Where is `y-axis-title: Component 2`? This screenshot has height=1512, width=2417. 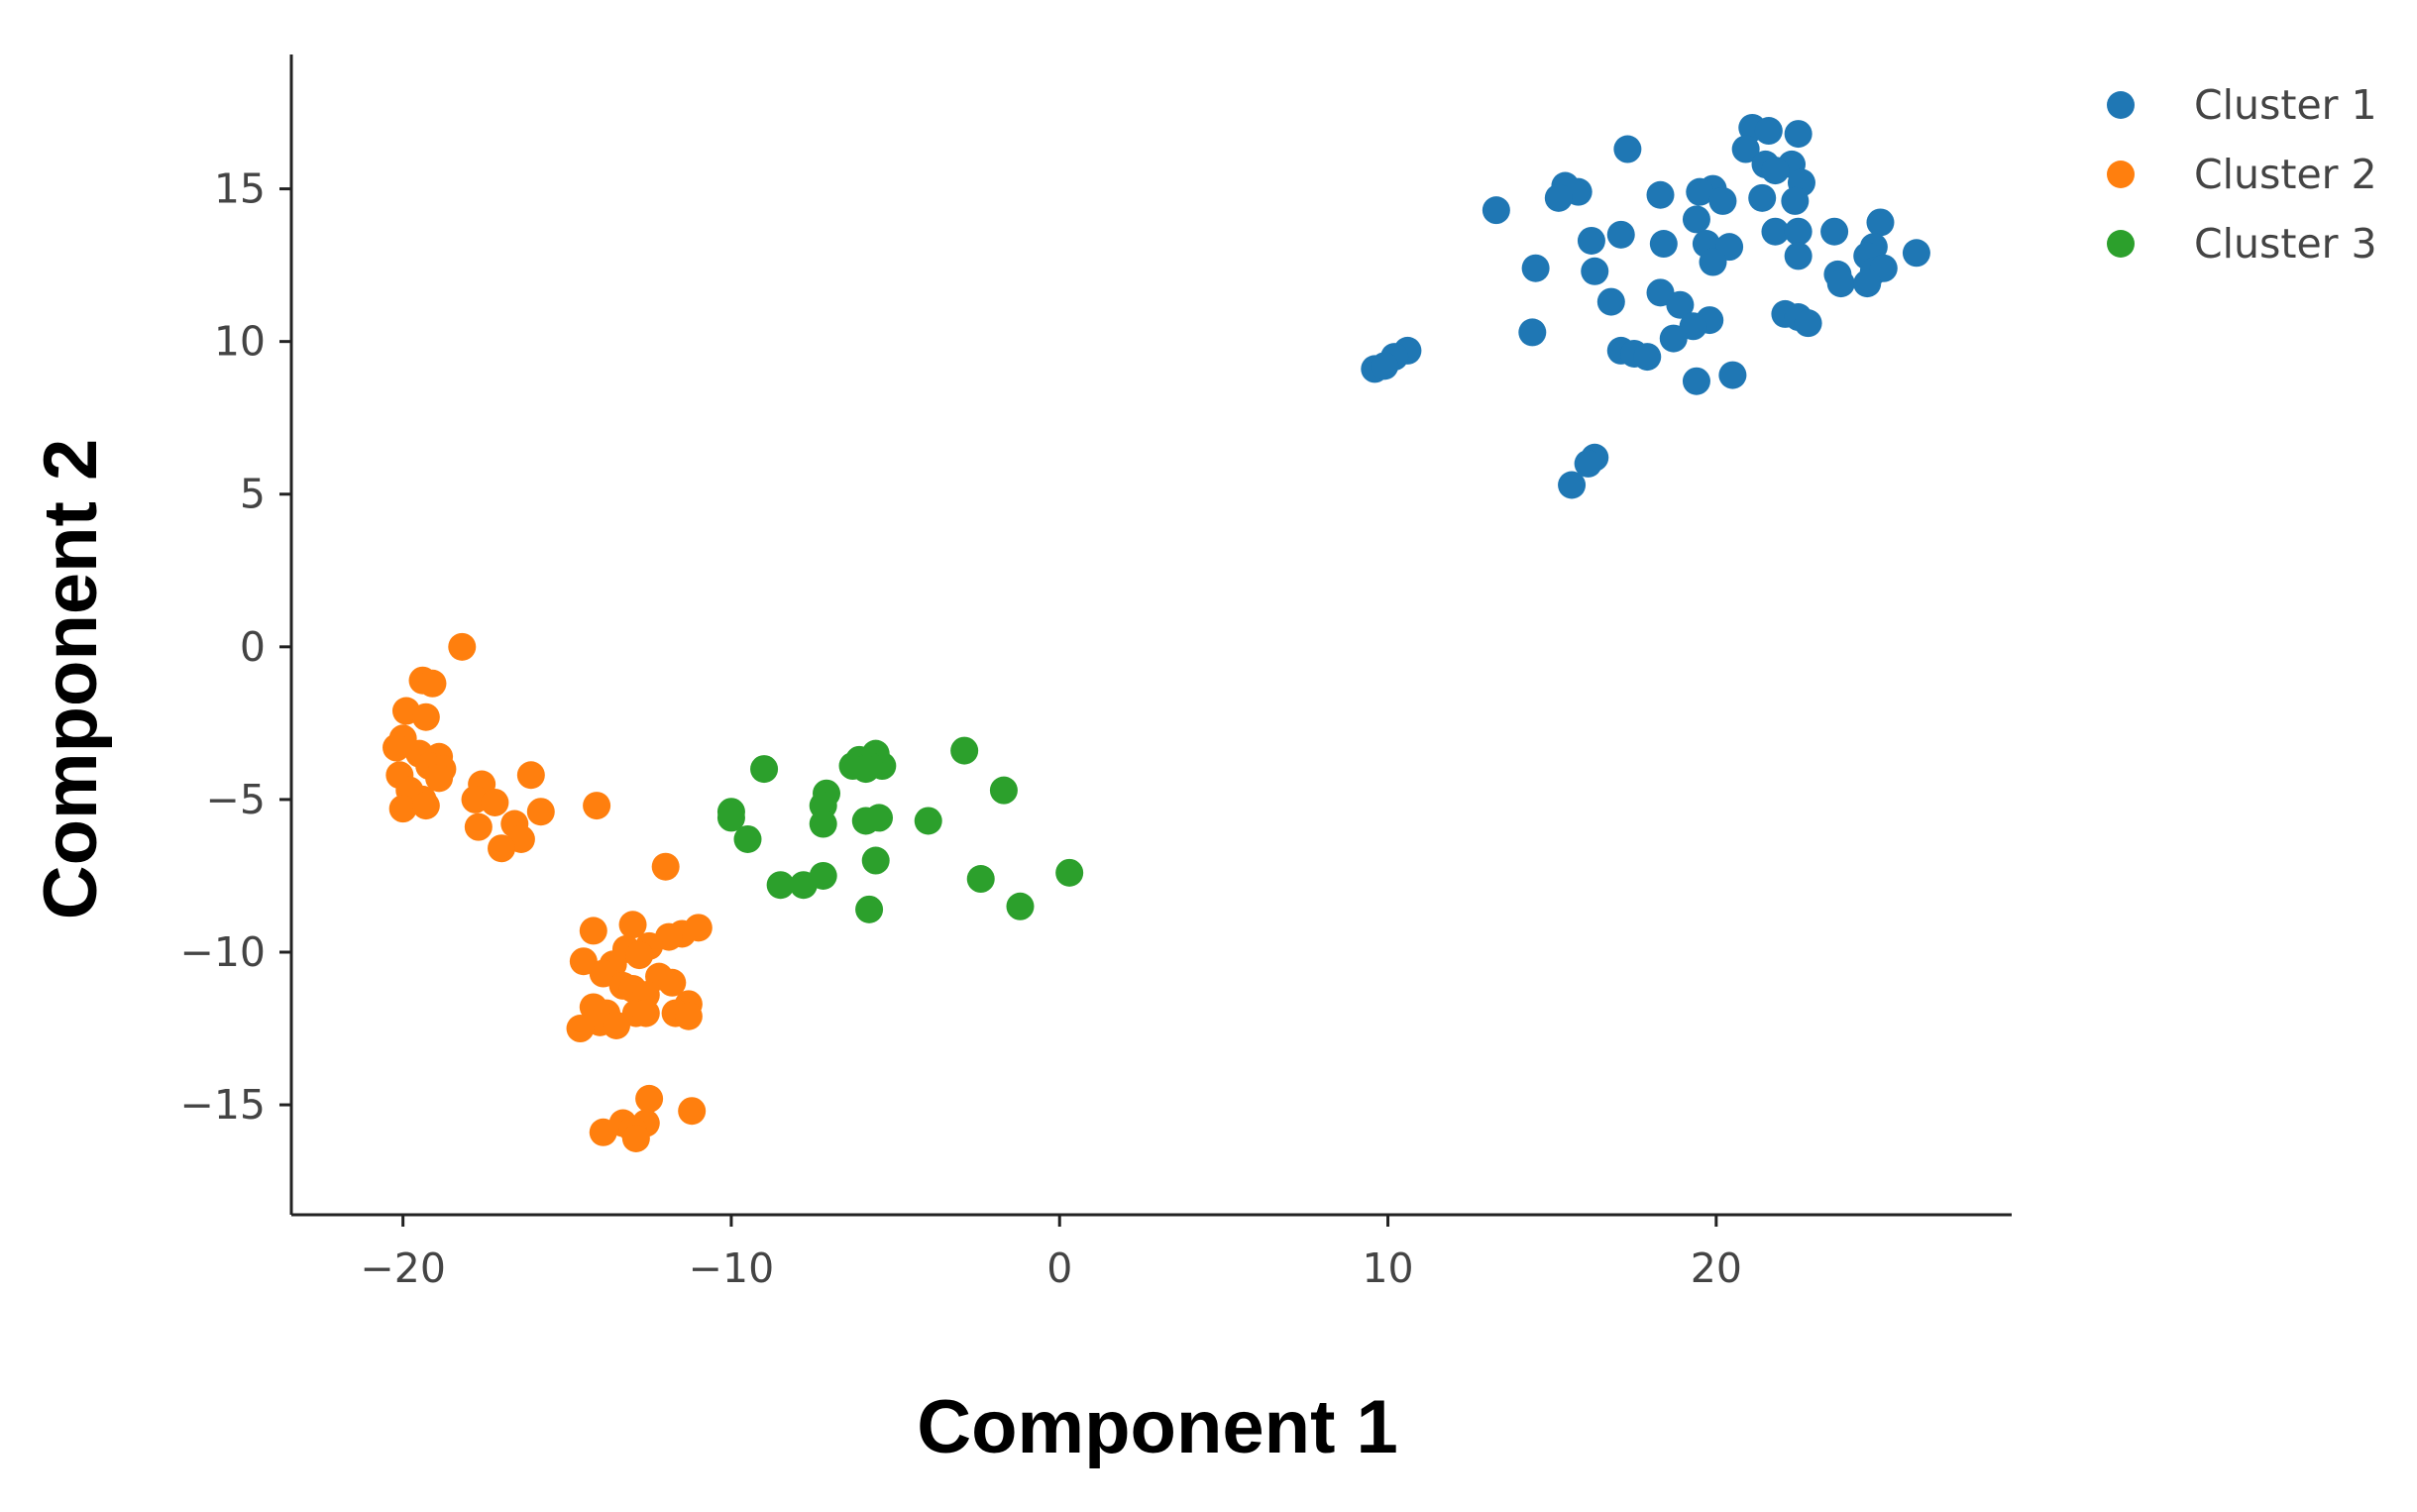 y-axis-title: Component 2 is located at coordinates (71, 680).